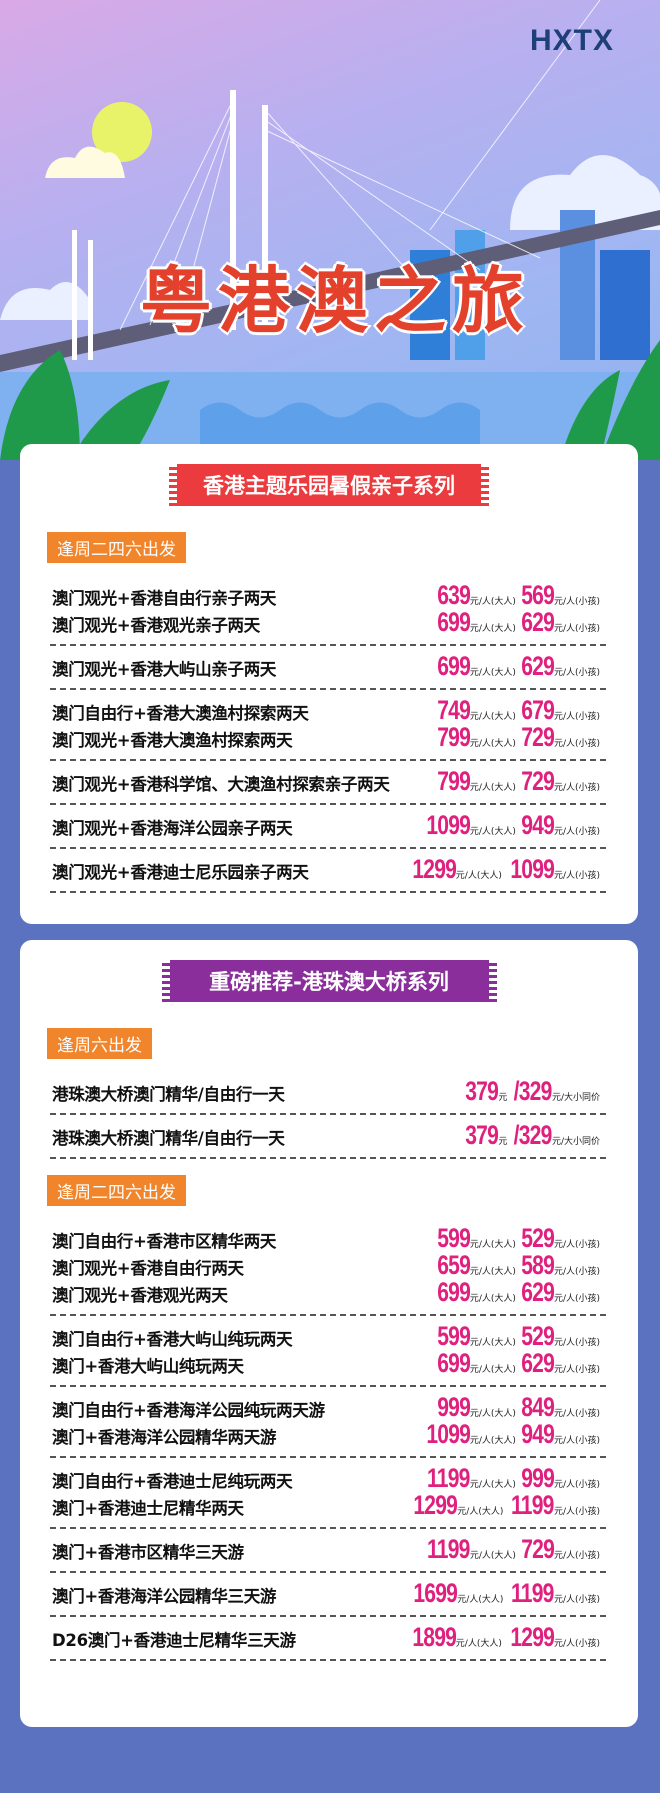 This screenshot has height=1793, width=660. Describe the element at coordinates (521, 1407) in the screenshot. I see `route-price: 999 元/人(大人) 849 元/人(小孩)` at that location.